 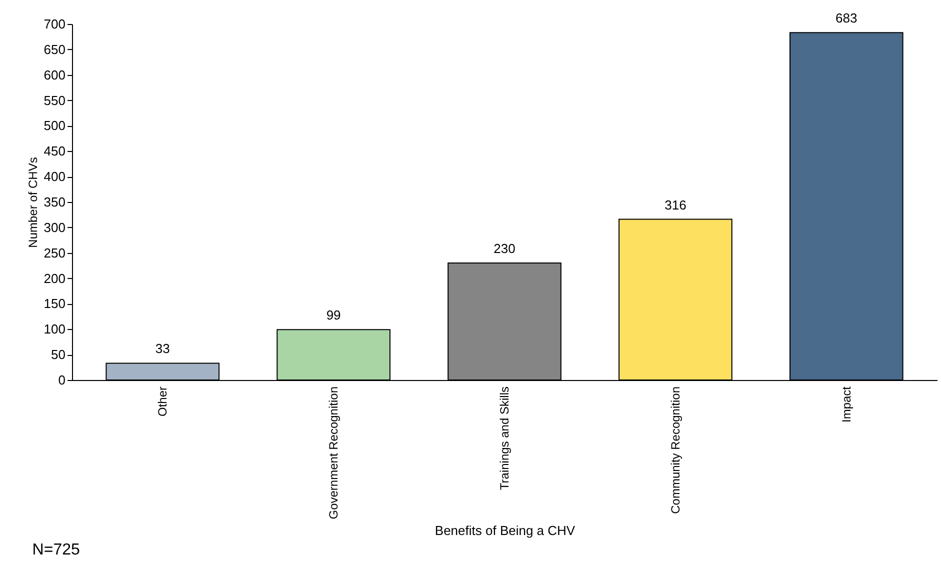 I want to click on data-label: 99, so click(x=333, y=315).